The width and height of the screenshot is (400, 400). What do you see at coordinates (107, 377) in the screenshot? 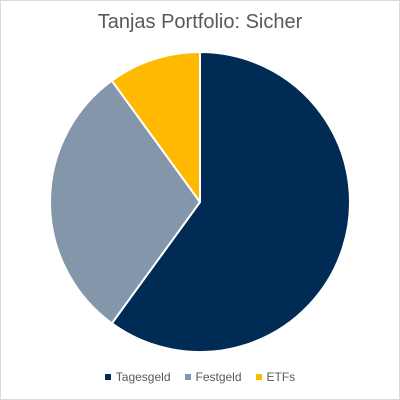
I see `legend-swatch-tagesgeld` at bounding box center [107, 377].